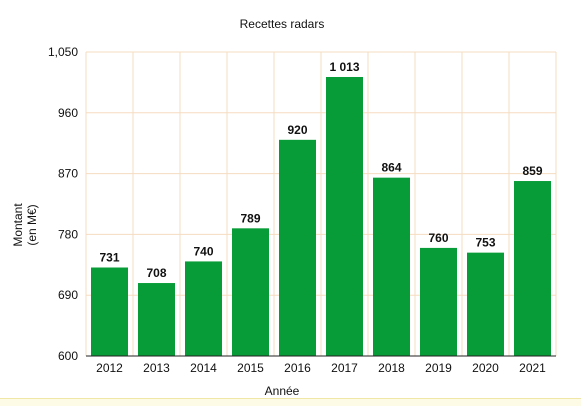  I want to click on x-tick-label-2012: 2012, so click(109, 368).